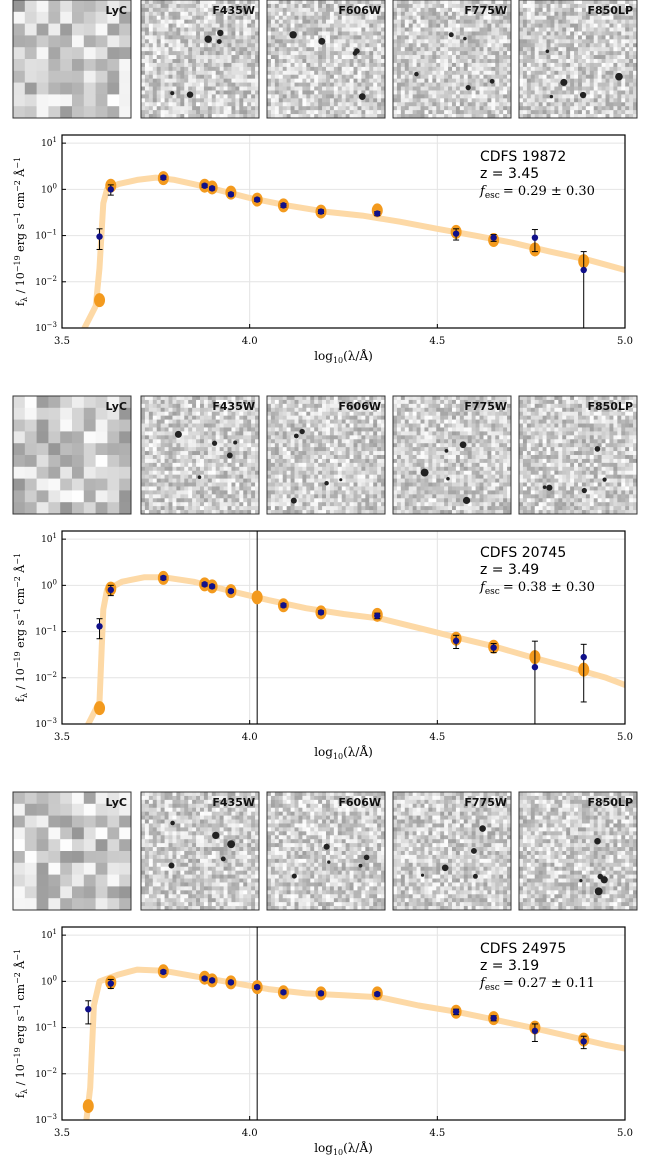 Image resolution: width=648 pixels, height=1171 pixels. Describe the element at coordinates (509, 174) in the screenshot. I see `annotation: z = 3.45` at that location.